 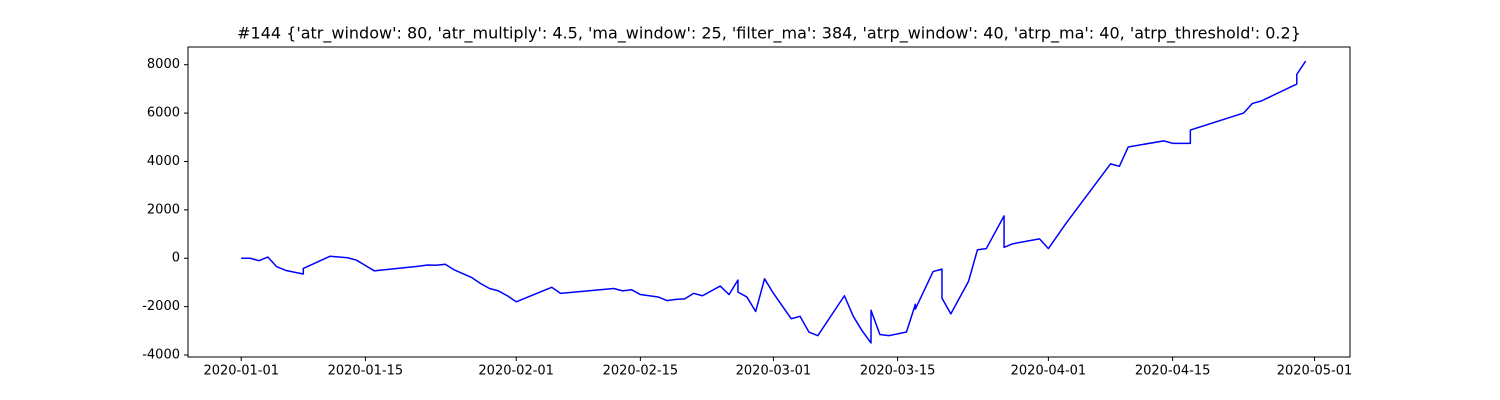 I want to click on x-tick-label: 2020-02-15, so click(x=641, y=371).